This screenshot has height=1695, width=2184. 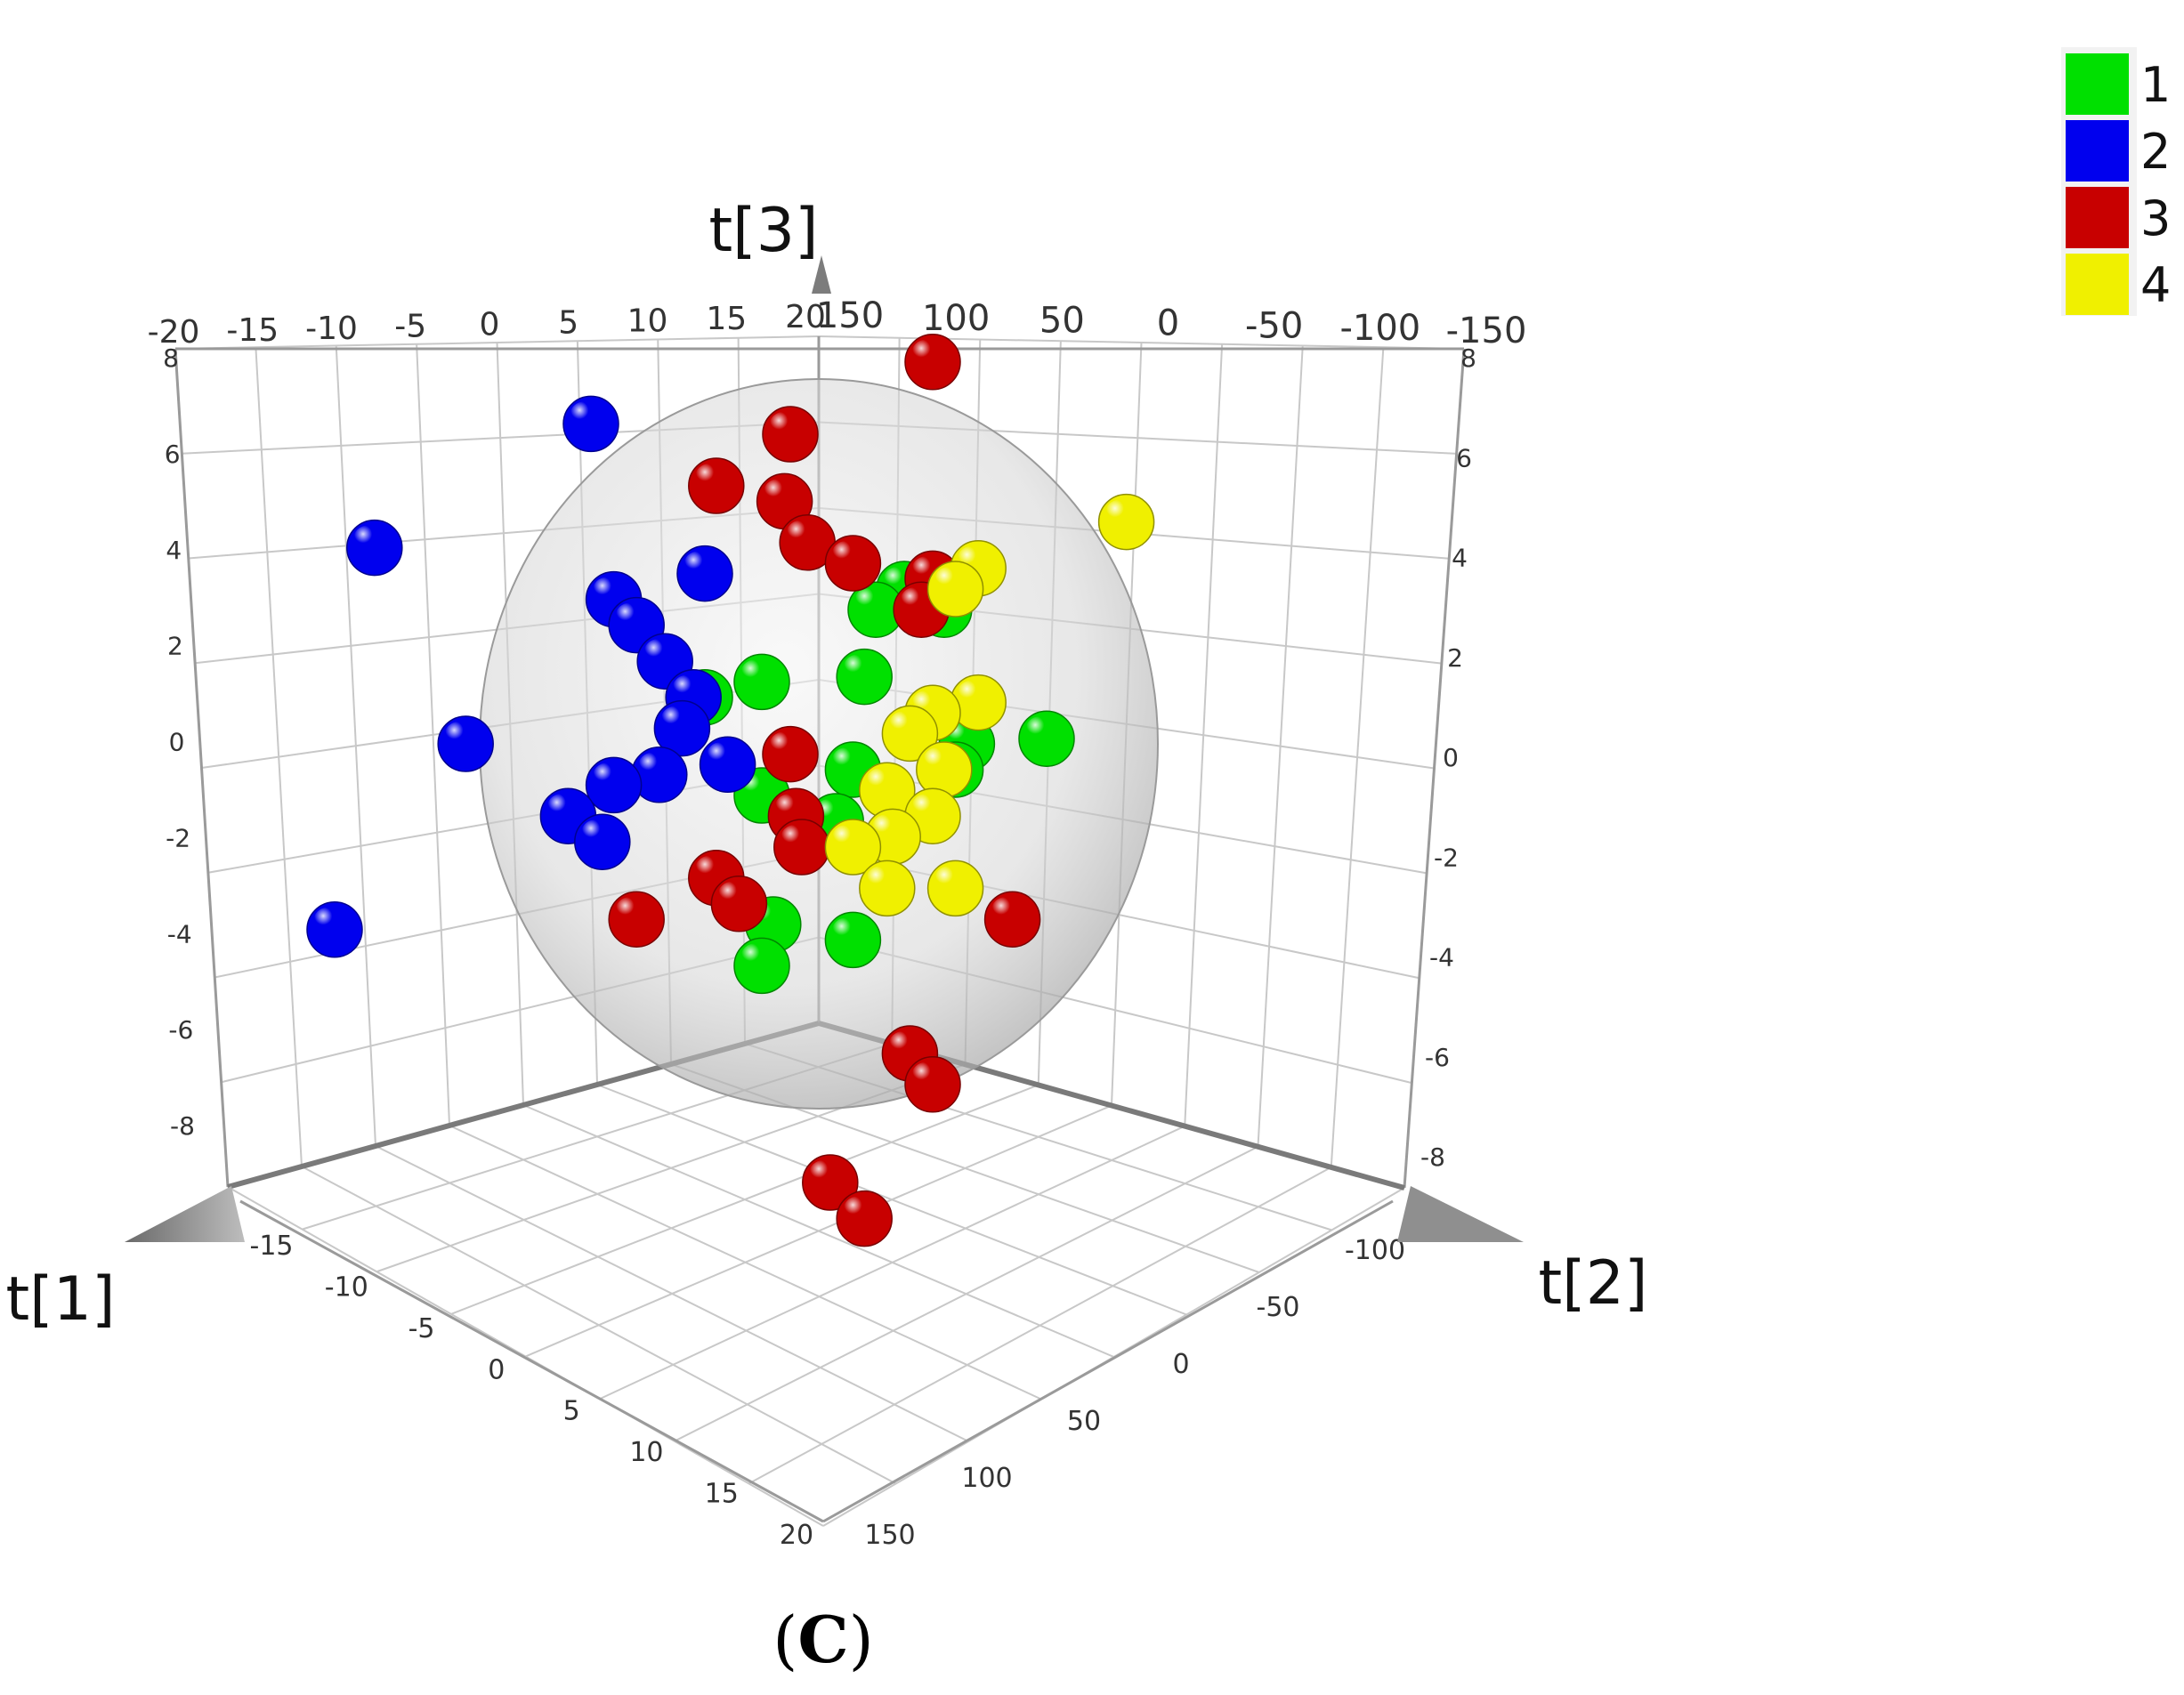 I want to click on floor-tick-label-t1: -5, so click(x=421, y=1328).